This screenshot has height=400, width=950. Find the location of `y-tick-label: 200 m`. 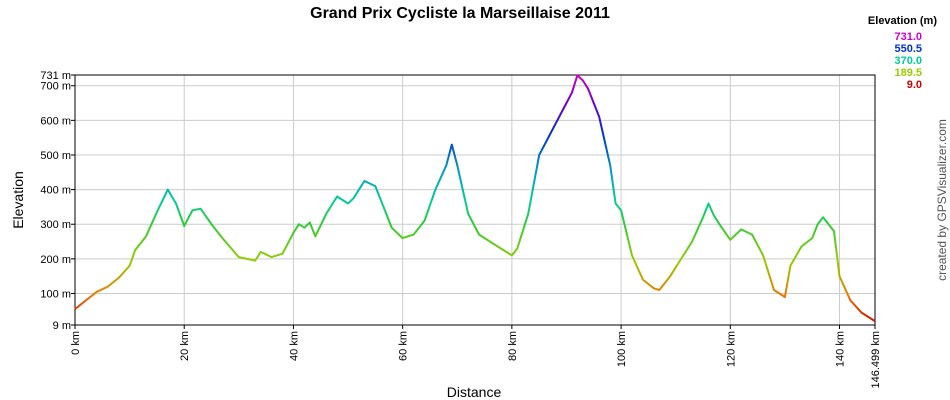

y-tick-label: 200 m is located at coordinates (55, 260).